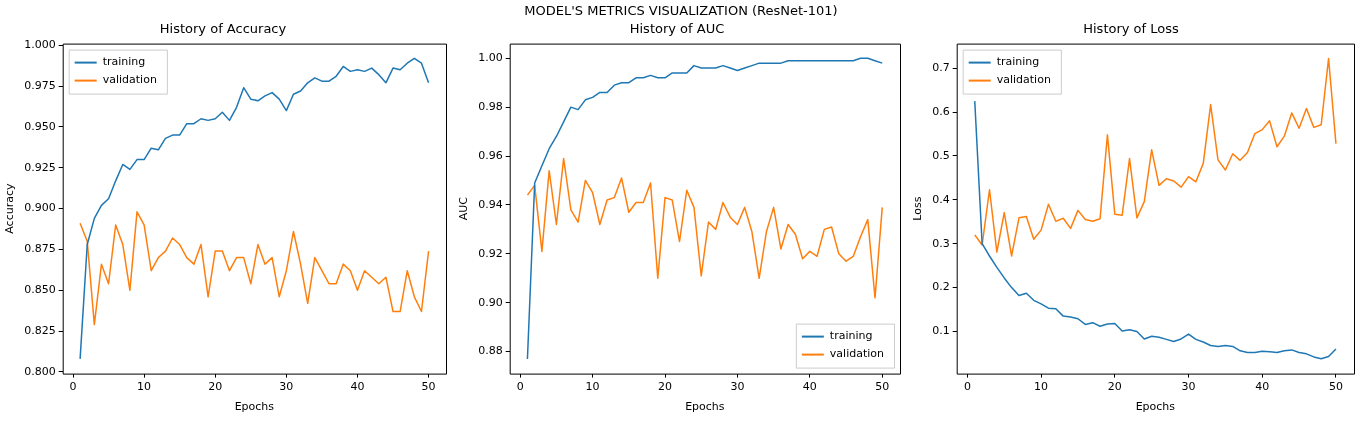  I want to click on chart-title: History of Loss, so click(1131, 29).